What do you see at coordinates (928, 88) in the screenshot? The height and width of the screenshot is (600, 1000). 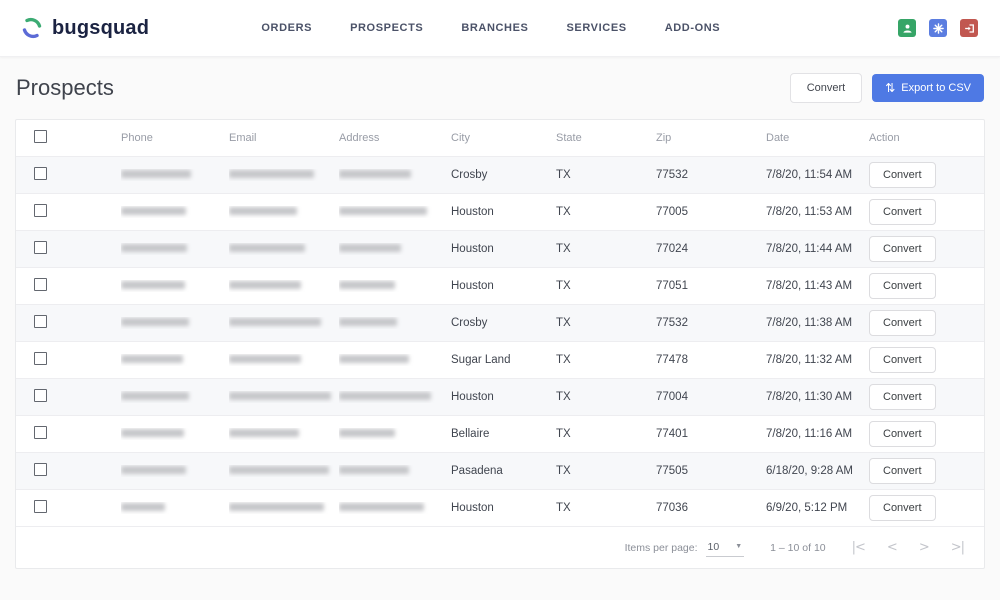 I see `export-to-csv-button: ⇅ Export to CSV` at bounding box center [928, 88].